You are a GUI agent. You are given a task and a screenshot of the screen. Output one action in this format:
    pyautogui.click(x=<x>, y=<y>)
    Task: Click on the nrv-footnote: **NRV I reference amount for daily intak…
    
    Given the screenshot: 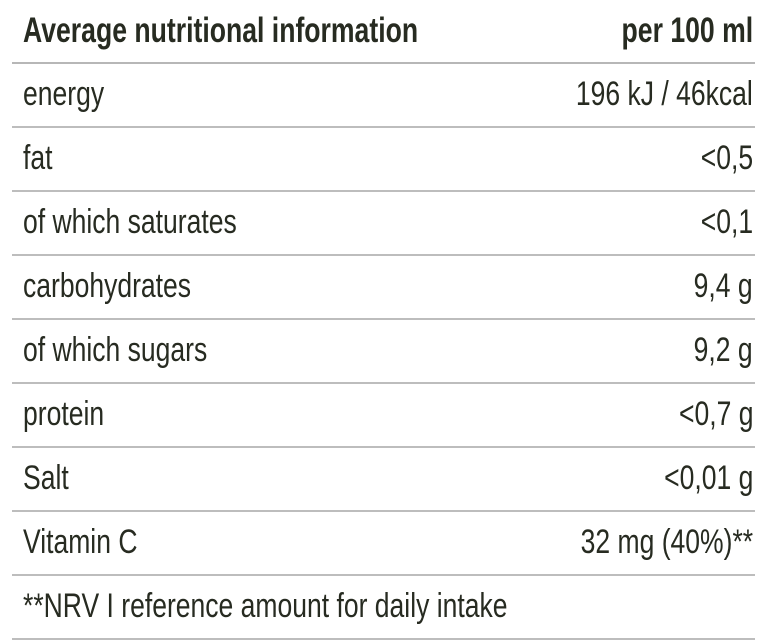 What is the action you would take?
    pyautogui.click(x=265, y=606)
    